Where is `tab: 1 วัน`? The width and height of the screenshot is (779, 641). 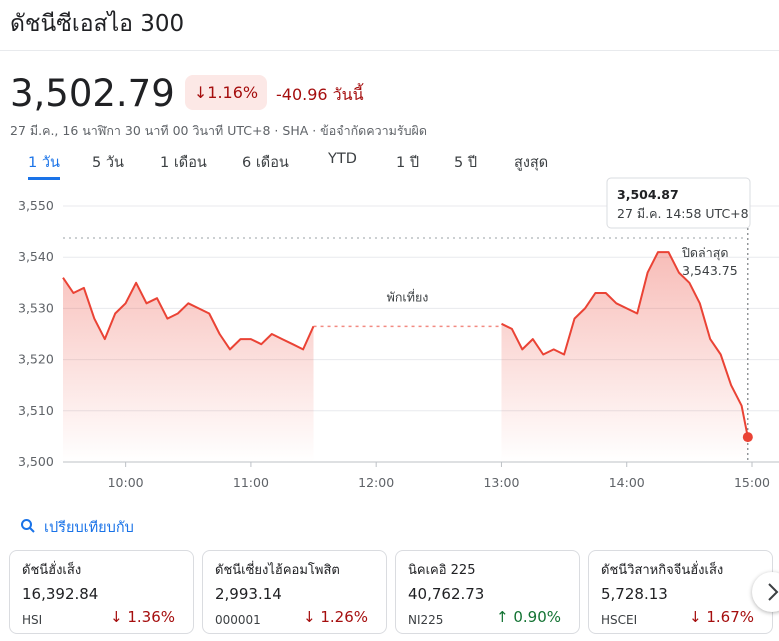 tab: 1 วัน is located at coordinates (44, 165).